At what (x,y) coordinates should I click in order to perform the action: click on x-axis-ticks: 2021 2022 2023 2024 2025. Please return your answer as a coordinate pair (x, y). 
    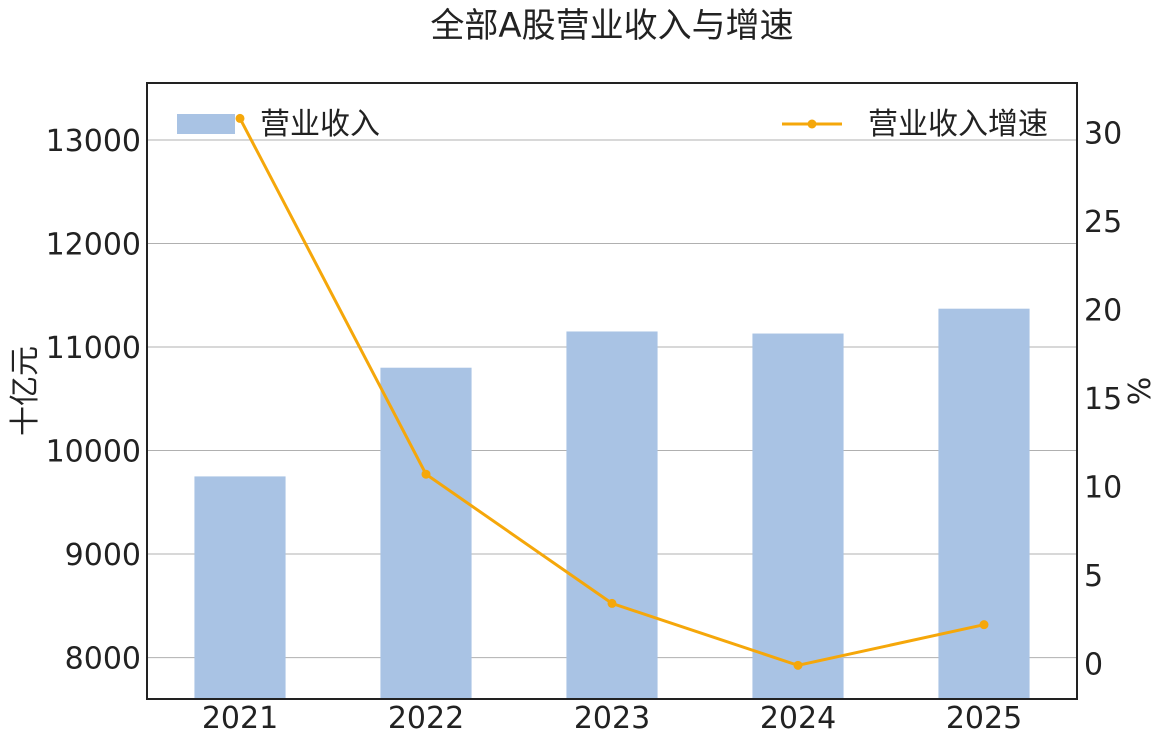
    Looking at the image, I should click on (612, 718).